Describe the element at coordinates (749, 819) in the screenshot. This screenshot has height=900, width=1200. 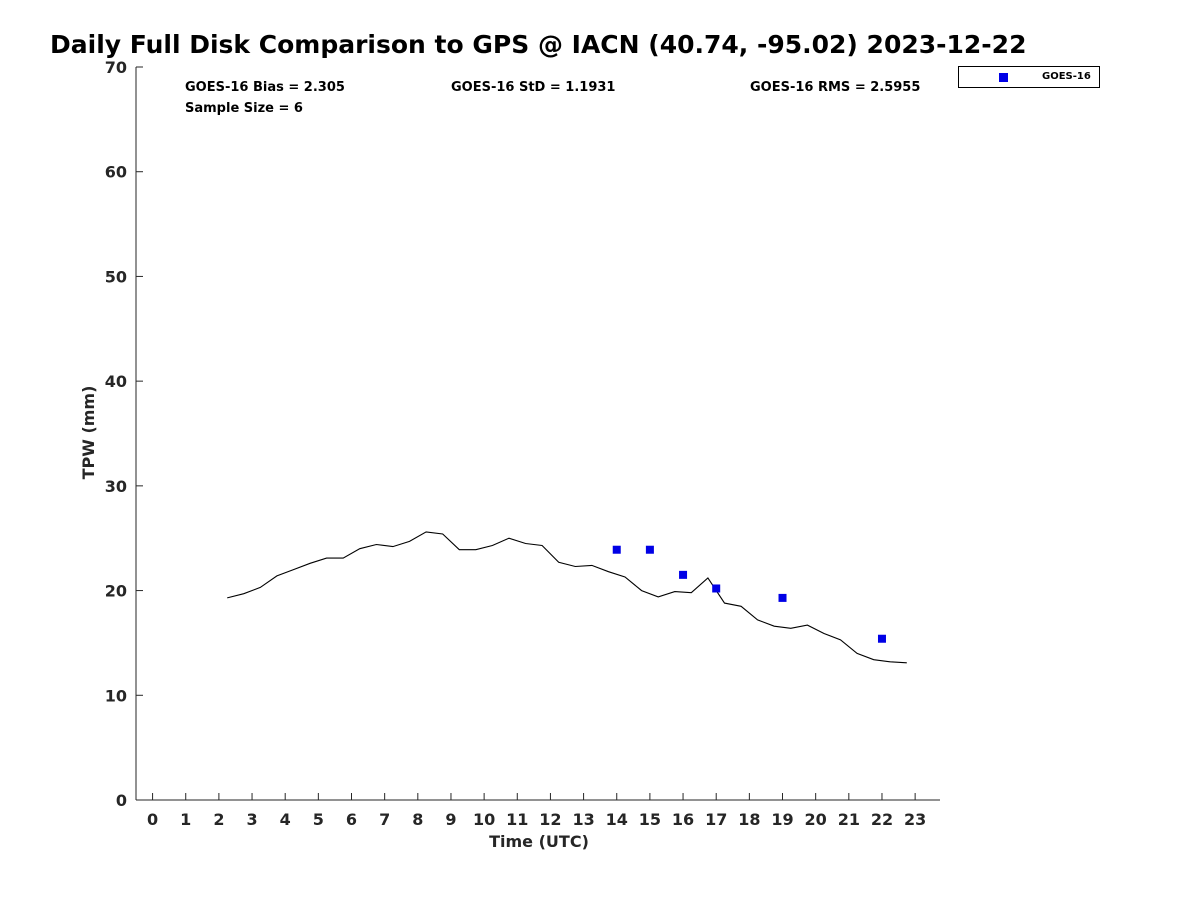
I see `x-tick-label: 18` at that location.